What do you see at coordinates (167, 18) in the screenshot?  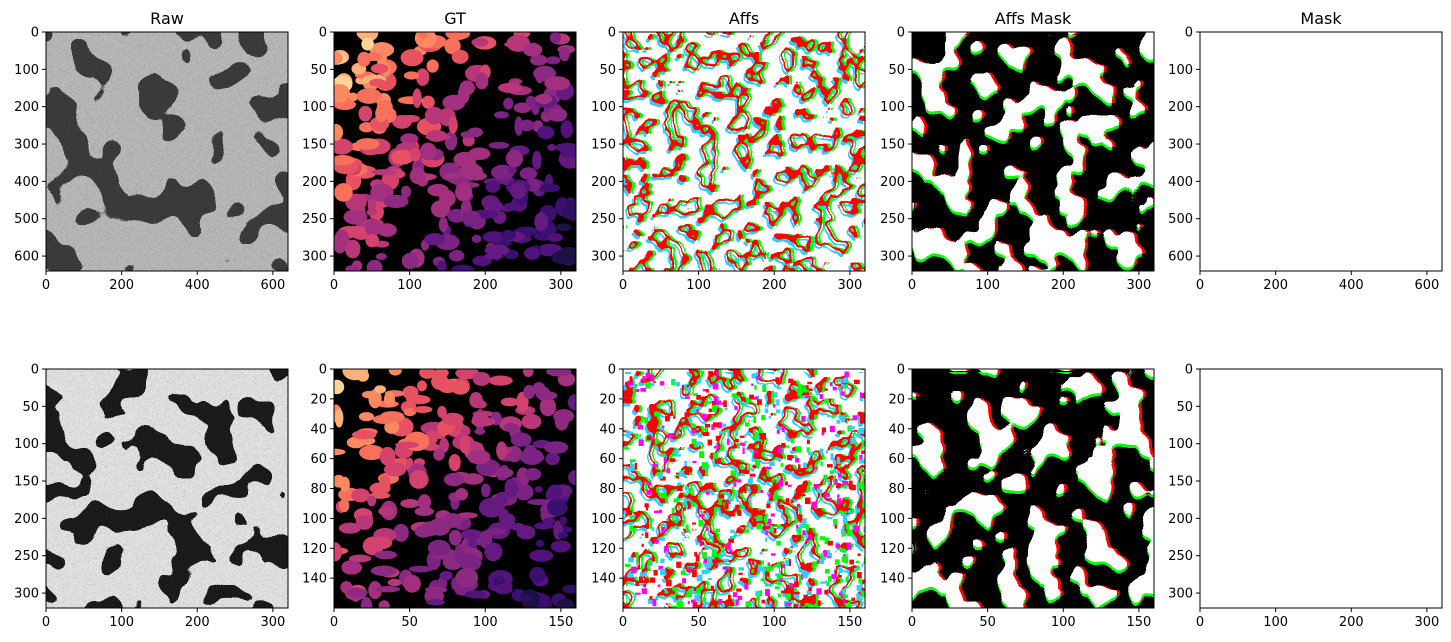 I see `panel-title: Raw` at bounding box center [167, 18].